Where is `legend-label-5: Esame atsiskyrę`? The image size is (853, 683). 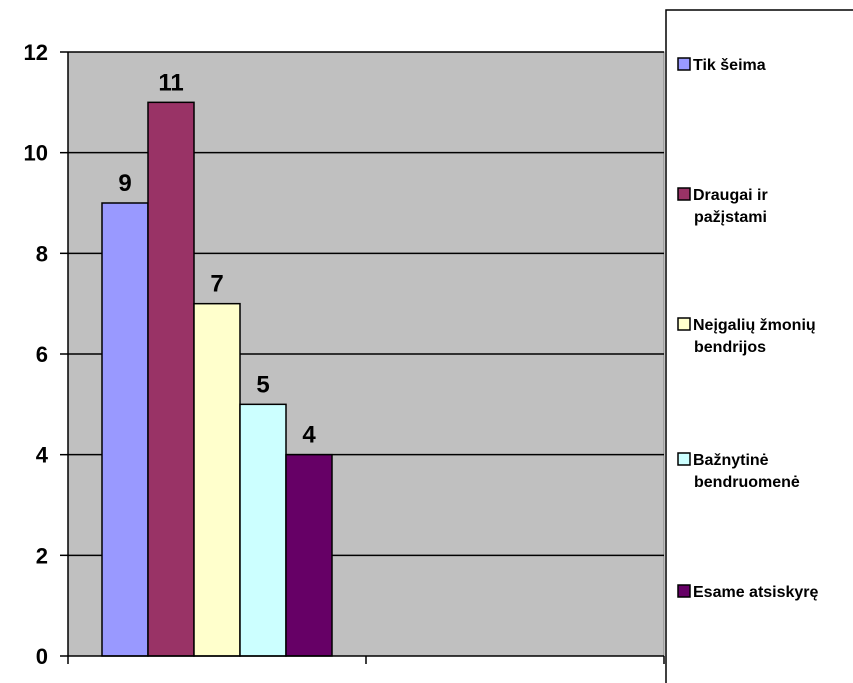
legend-label-5: Esame atsiskyrę is located at coordinates (756, 592).